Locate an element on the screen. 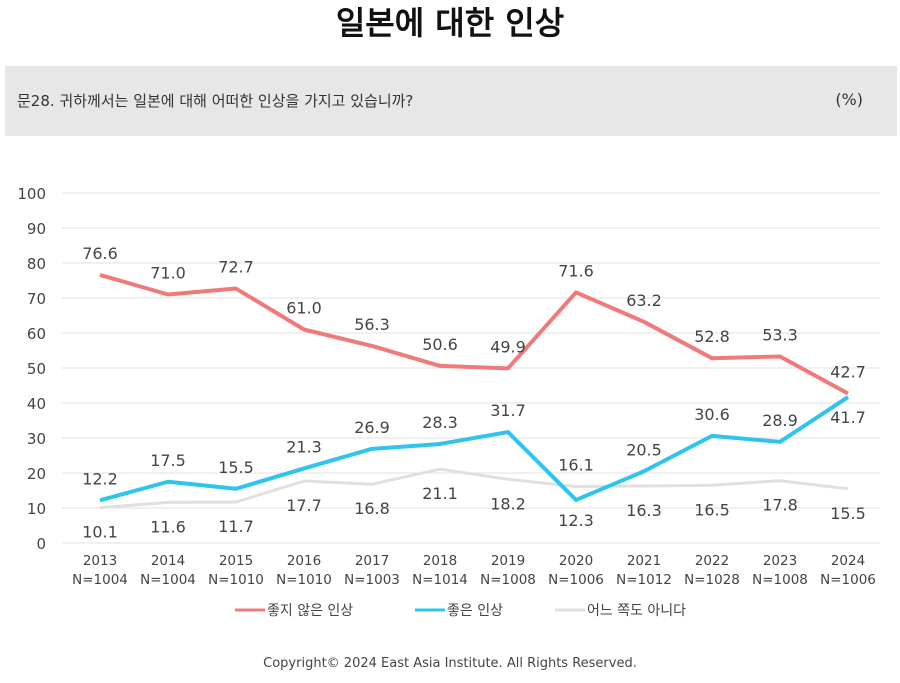 This screenshot has width=900, height=683. data-label: 12.3 is located at coordinates (576, 520).